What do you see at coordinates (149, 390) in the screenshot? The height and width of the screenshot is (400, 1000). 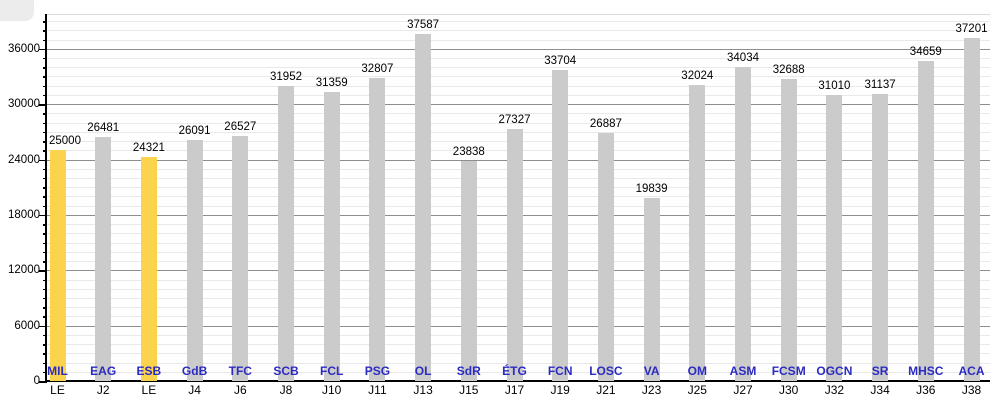 I see `bar-matchday-label: LE` at bounding box center [149, 390].